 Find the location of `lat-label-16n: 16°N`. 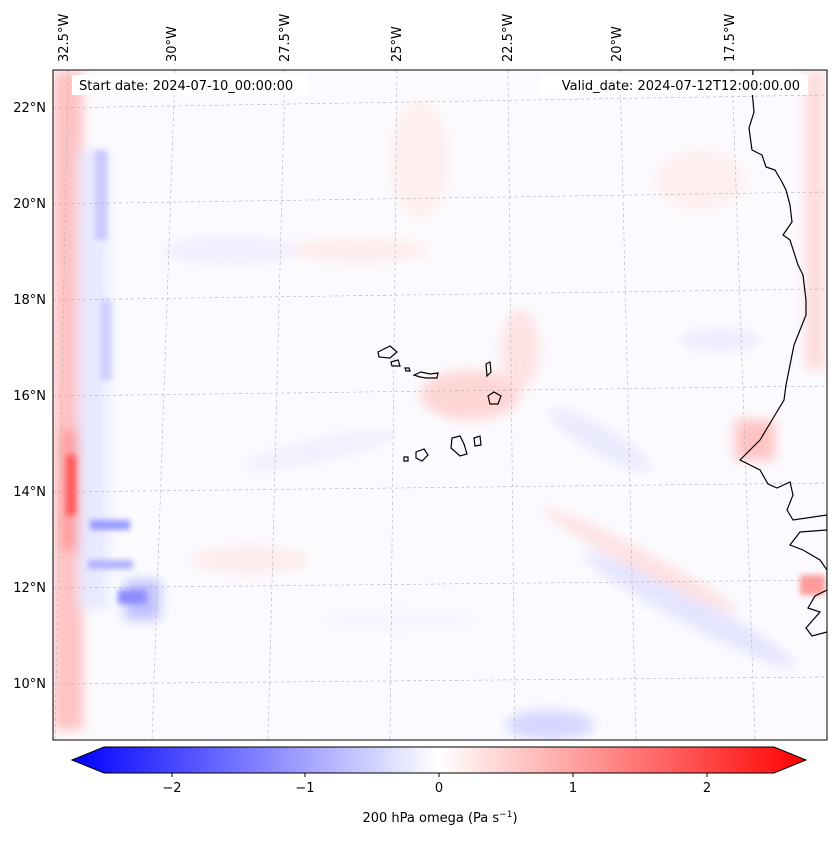

lat-label-16n: 16°N is located at coordinates (29, 396).